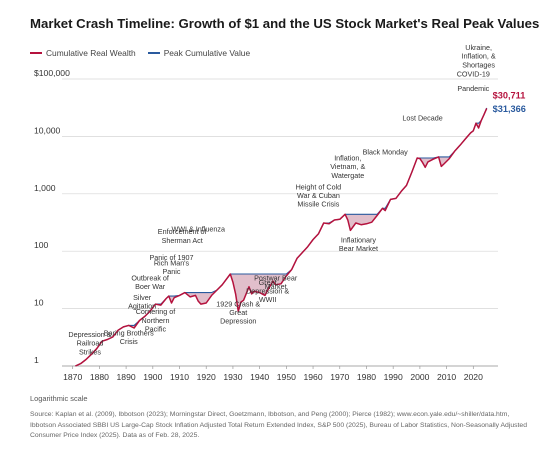 The width and height of the screenshot is (557, 464). What do you see at coordinates (152, 377) in the screenshot?
I see `x-tick-label: 1900` at bounding box center [152, 377].